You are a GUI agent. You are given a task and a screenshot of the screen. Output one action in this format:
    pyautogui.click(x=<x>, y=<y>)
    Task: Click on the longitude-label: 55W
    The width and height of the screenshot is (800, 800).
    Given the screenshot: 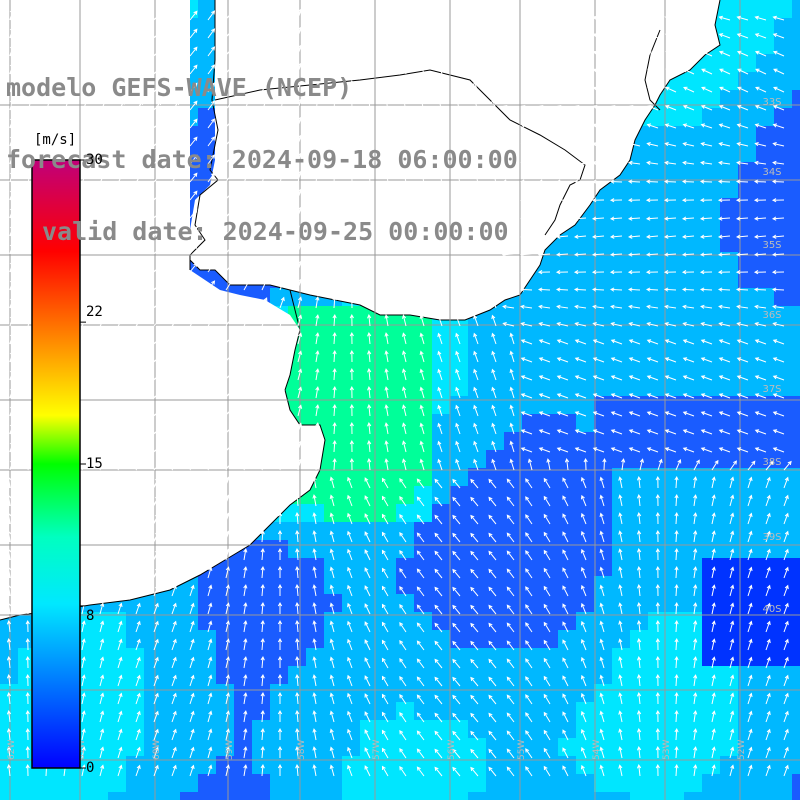 What is the action you would take?
    pyautogui.click(x=522, y=750)
    